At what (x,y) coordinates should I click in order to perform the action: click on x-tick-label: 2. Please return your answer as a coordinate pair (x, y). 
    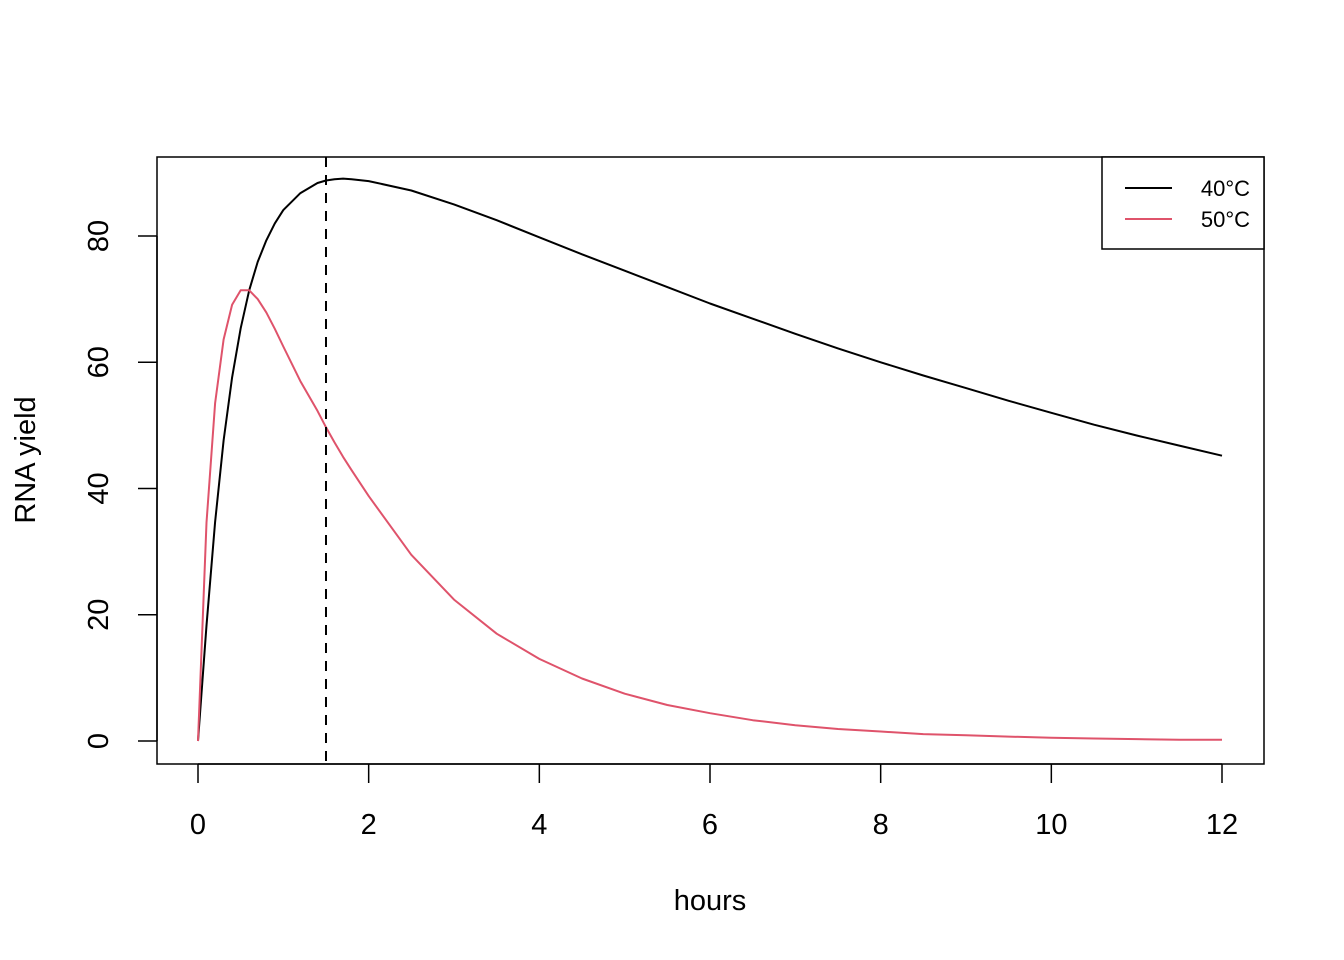
    Looking at the image, I should click on (369, 825).